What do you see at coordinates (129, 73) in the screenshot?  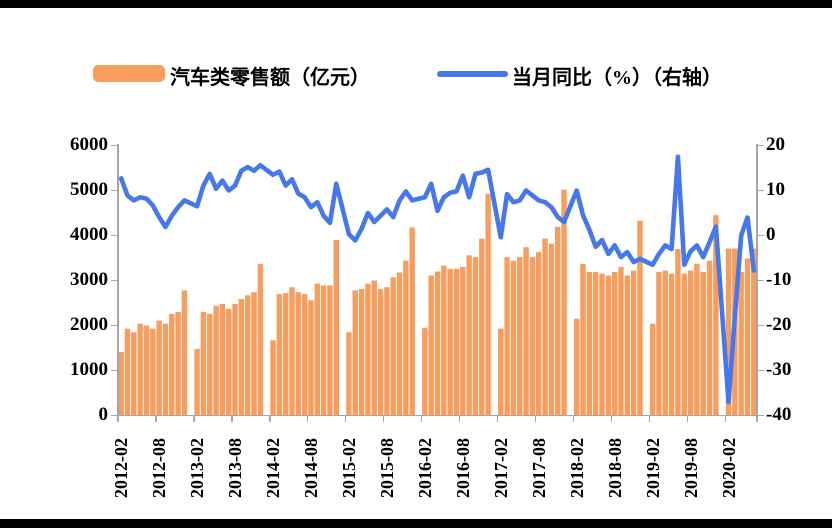 I see `bar-series-swatch` at bounding box center [129, 73].